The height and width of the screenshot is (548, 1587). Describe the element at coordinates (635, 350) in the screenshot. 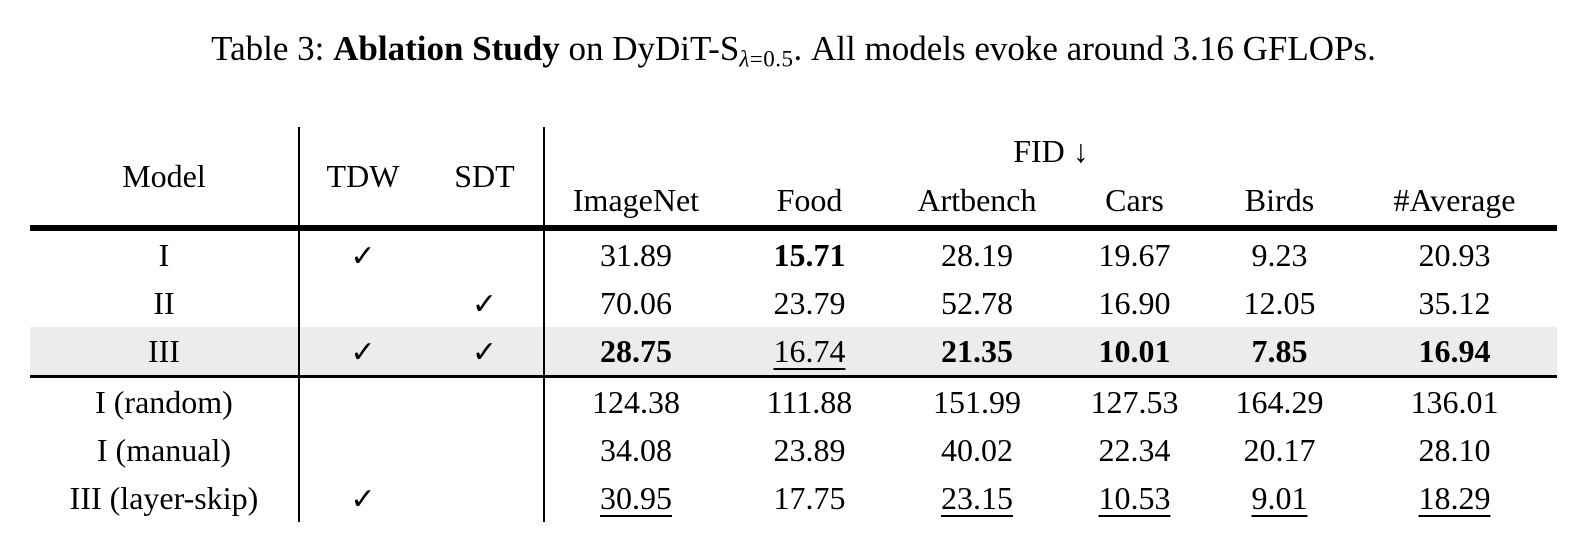

I see `fid-value: 28.75` at that location.